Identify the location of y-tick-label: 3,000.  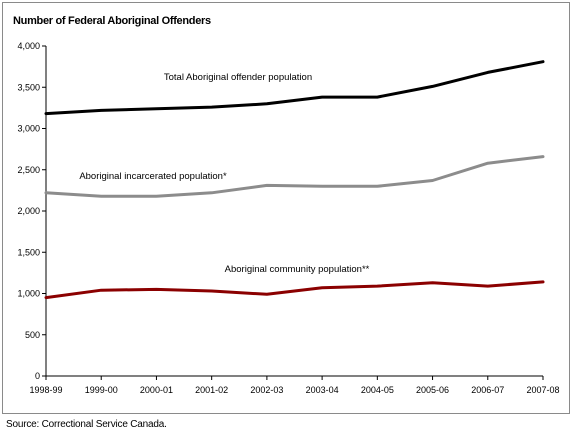
(28, 129).